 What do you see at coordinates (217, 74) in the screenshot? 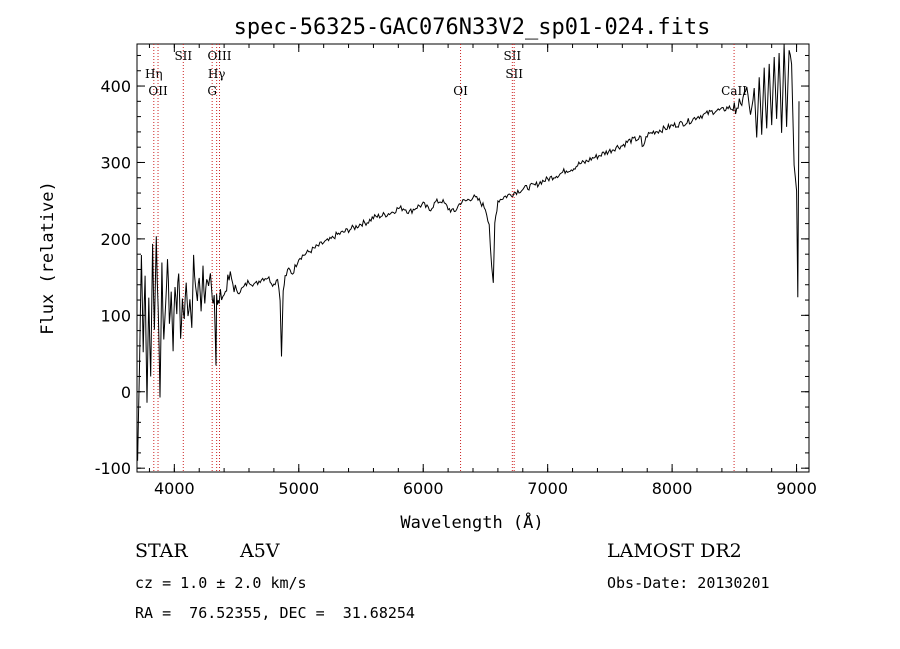
I see `line-marker-label: Hγ` at bounding box center [217, 74].